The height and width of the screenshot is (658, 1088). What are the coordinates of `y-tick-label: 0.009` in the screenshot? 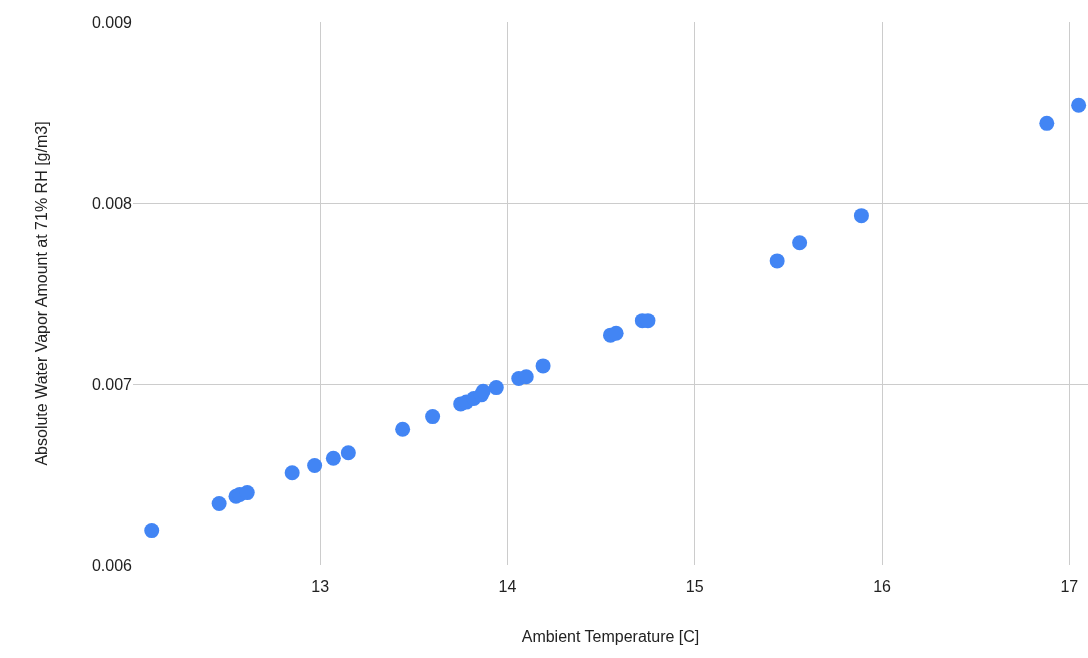 It's located at (112, 22).